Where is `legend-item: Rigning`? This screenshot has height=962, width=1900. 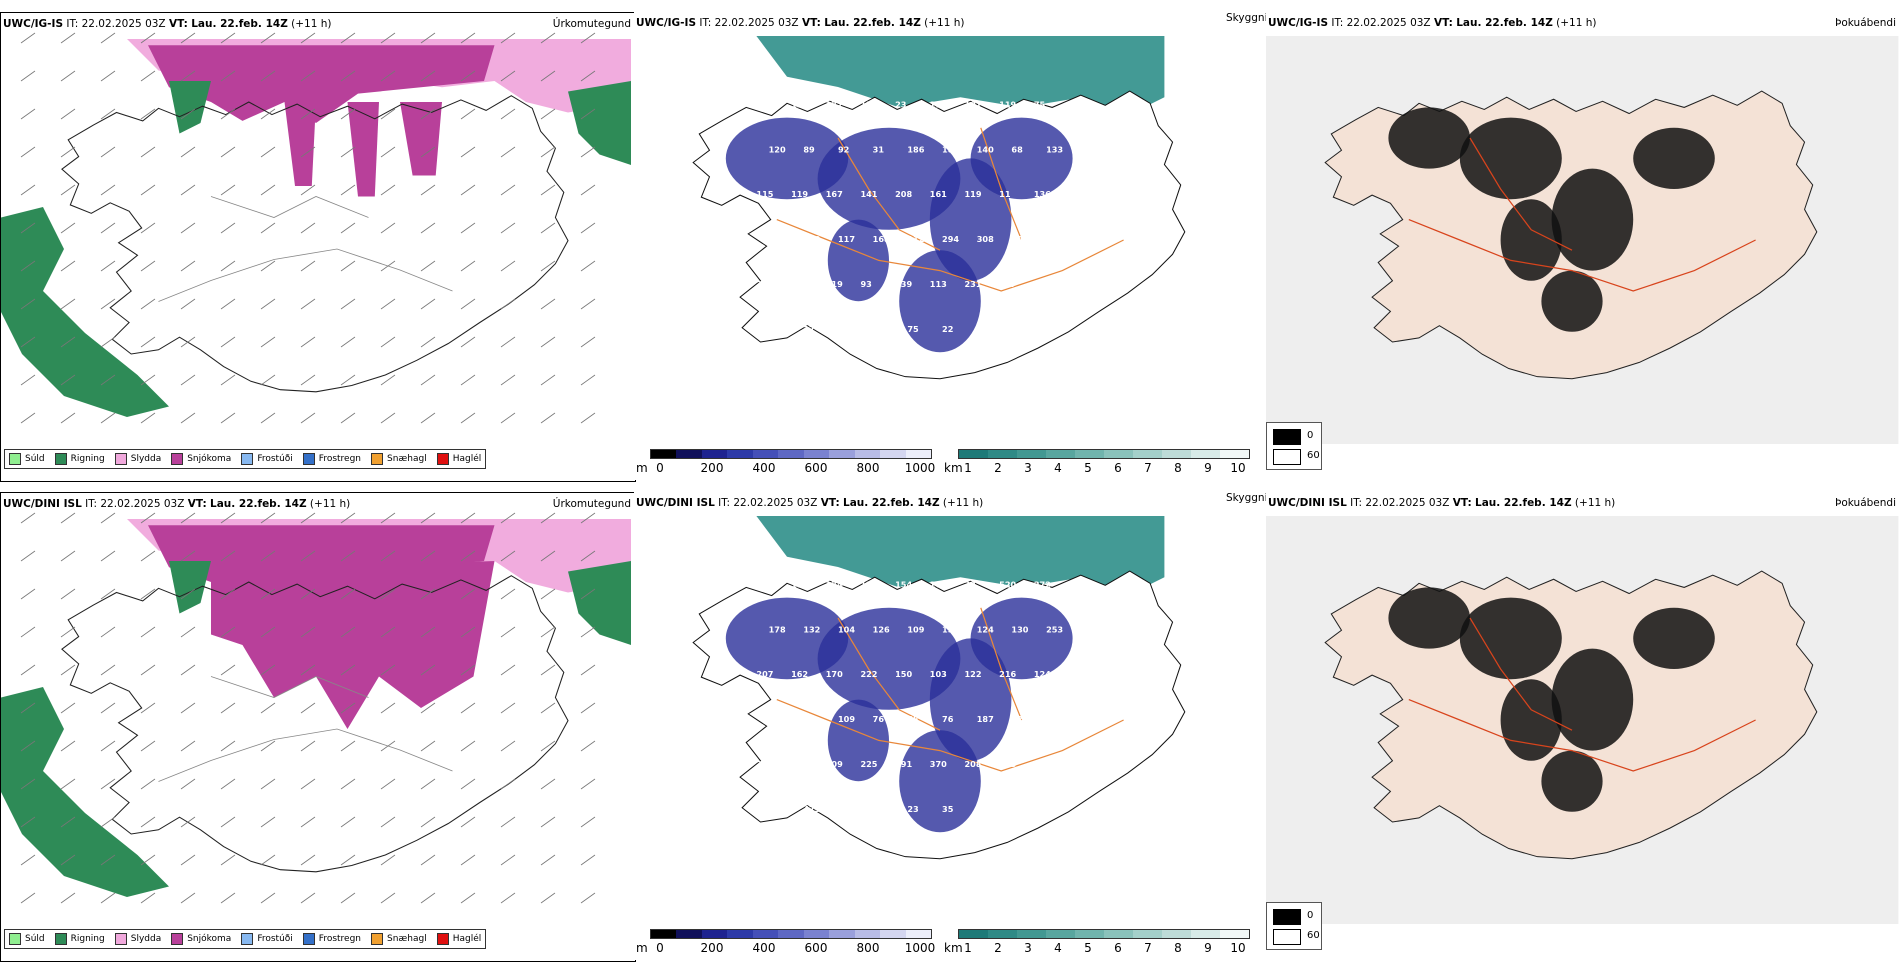
legend-item: Rigning is located at coordinates (79, 939).